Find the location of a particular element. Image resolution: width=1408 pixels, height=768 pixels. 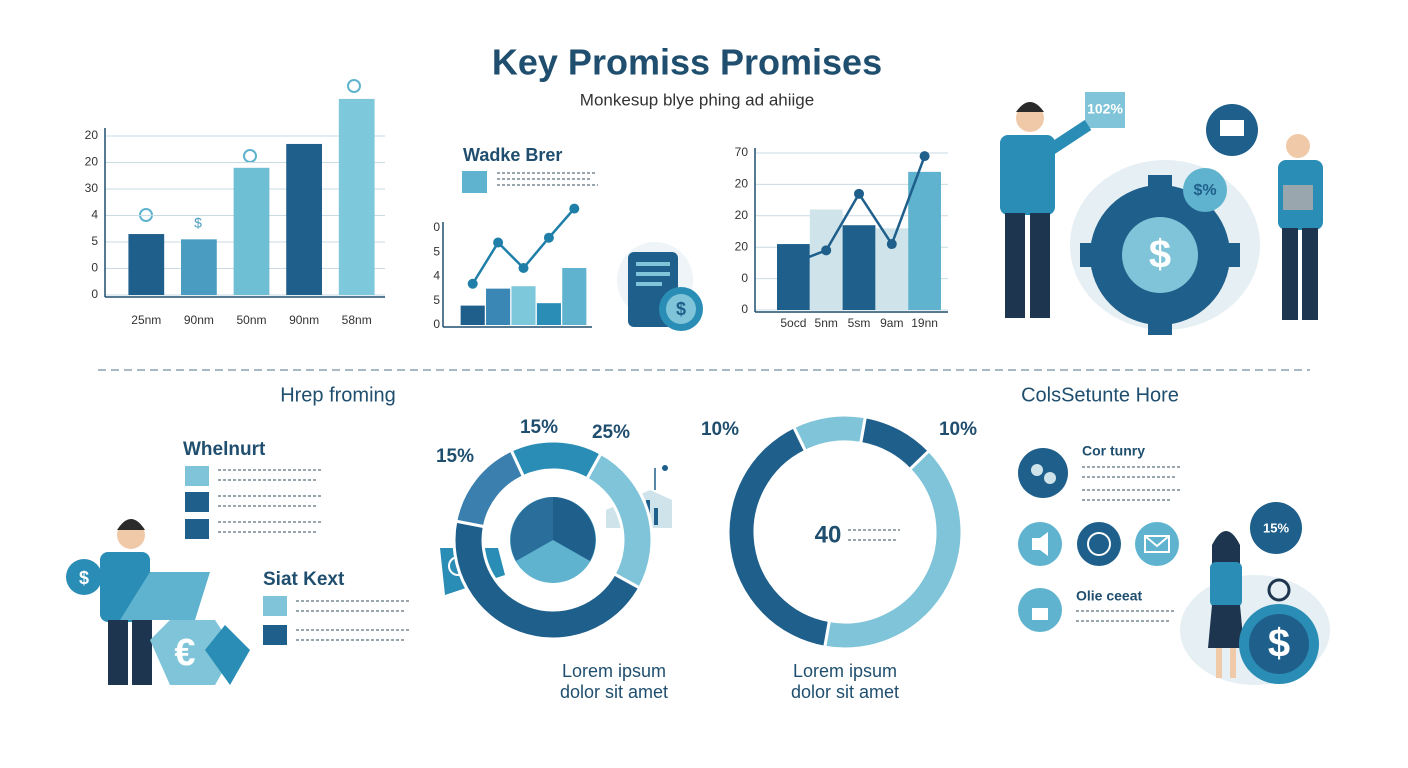

x-tick-label: 50nm is located at coordinates (251, 320).